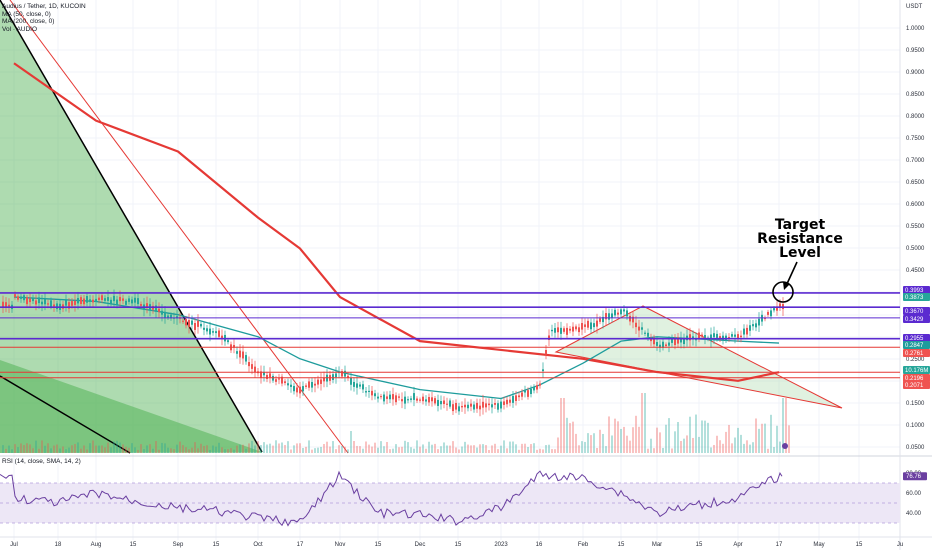  What do you see at coordinates (178, 545) in the screenshot?
I see `time-tick-label: Sep` at bounding box center [178, 545].